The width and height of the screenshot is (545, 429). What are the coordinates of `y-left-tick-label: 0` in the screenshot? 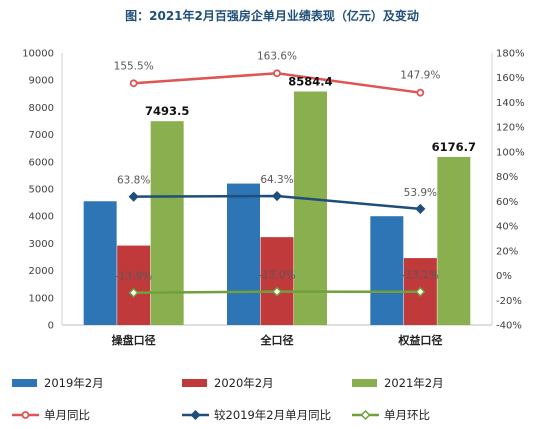 It's located at (51, 326).